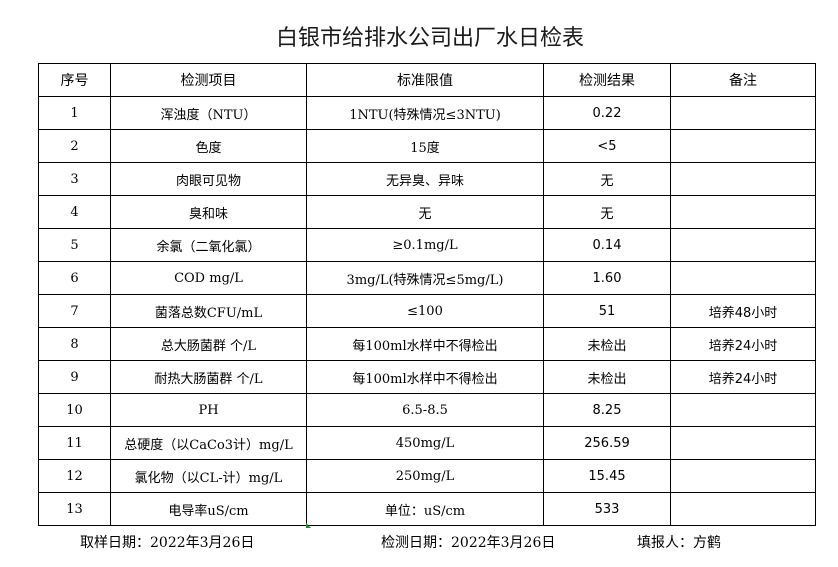 The width and height of the screenshot is (838, 567). Describe the element at coordinates (74, 80) in the screenshot. I see `header-cell: 序号` at that location.